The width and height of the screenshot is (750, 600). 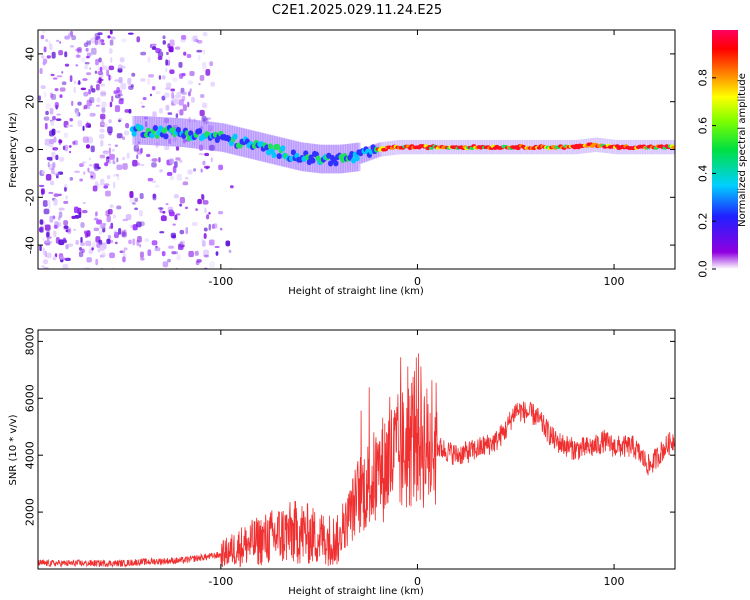 I want to click on ridge-cell, so click(x=141, y=127).